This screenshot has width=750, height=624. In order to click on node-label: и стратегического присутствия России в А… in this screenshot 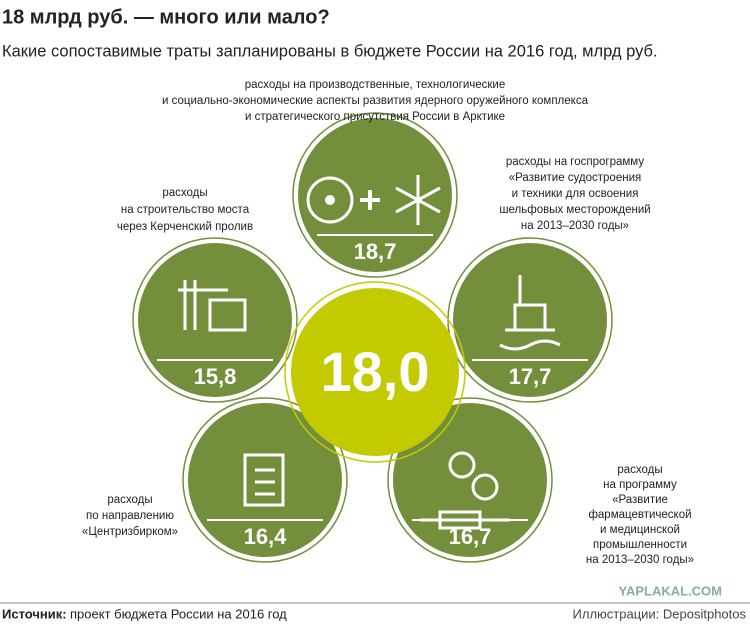, I will do `click(375, 117)`.